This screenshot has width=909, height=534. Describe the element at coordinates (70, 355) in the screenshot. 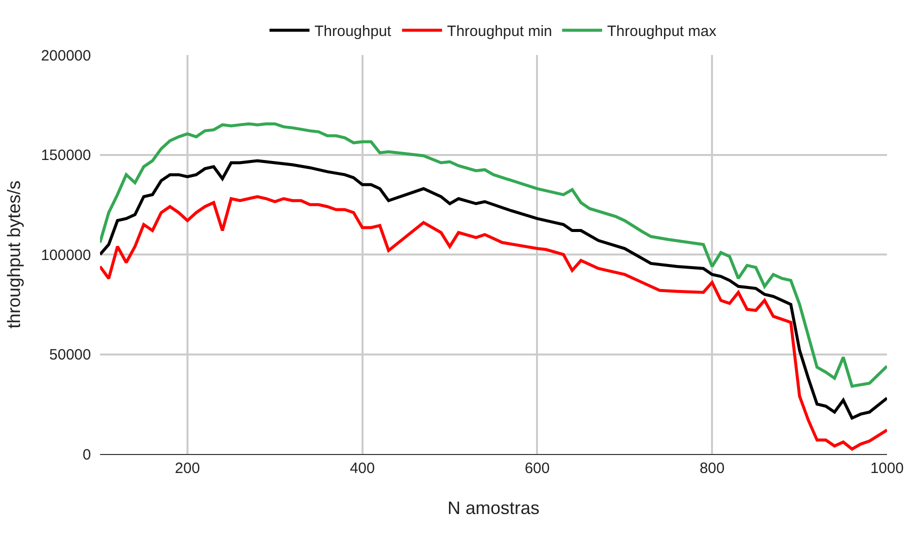

I see `y-tick-label: 50000` at that location.